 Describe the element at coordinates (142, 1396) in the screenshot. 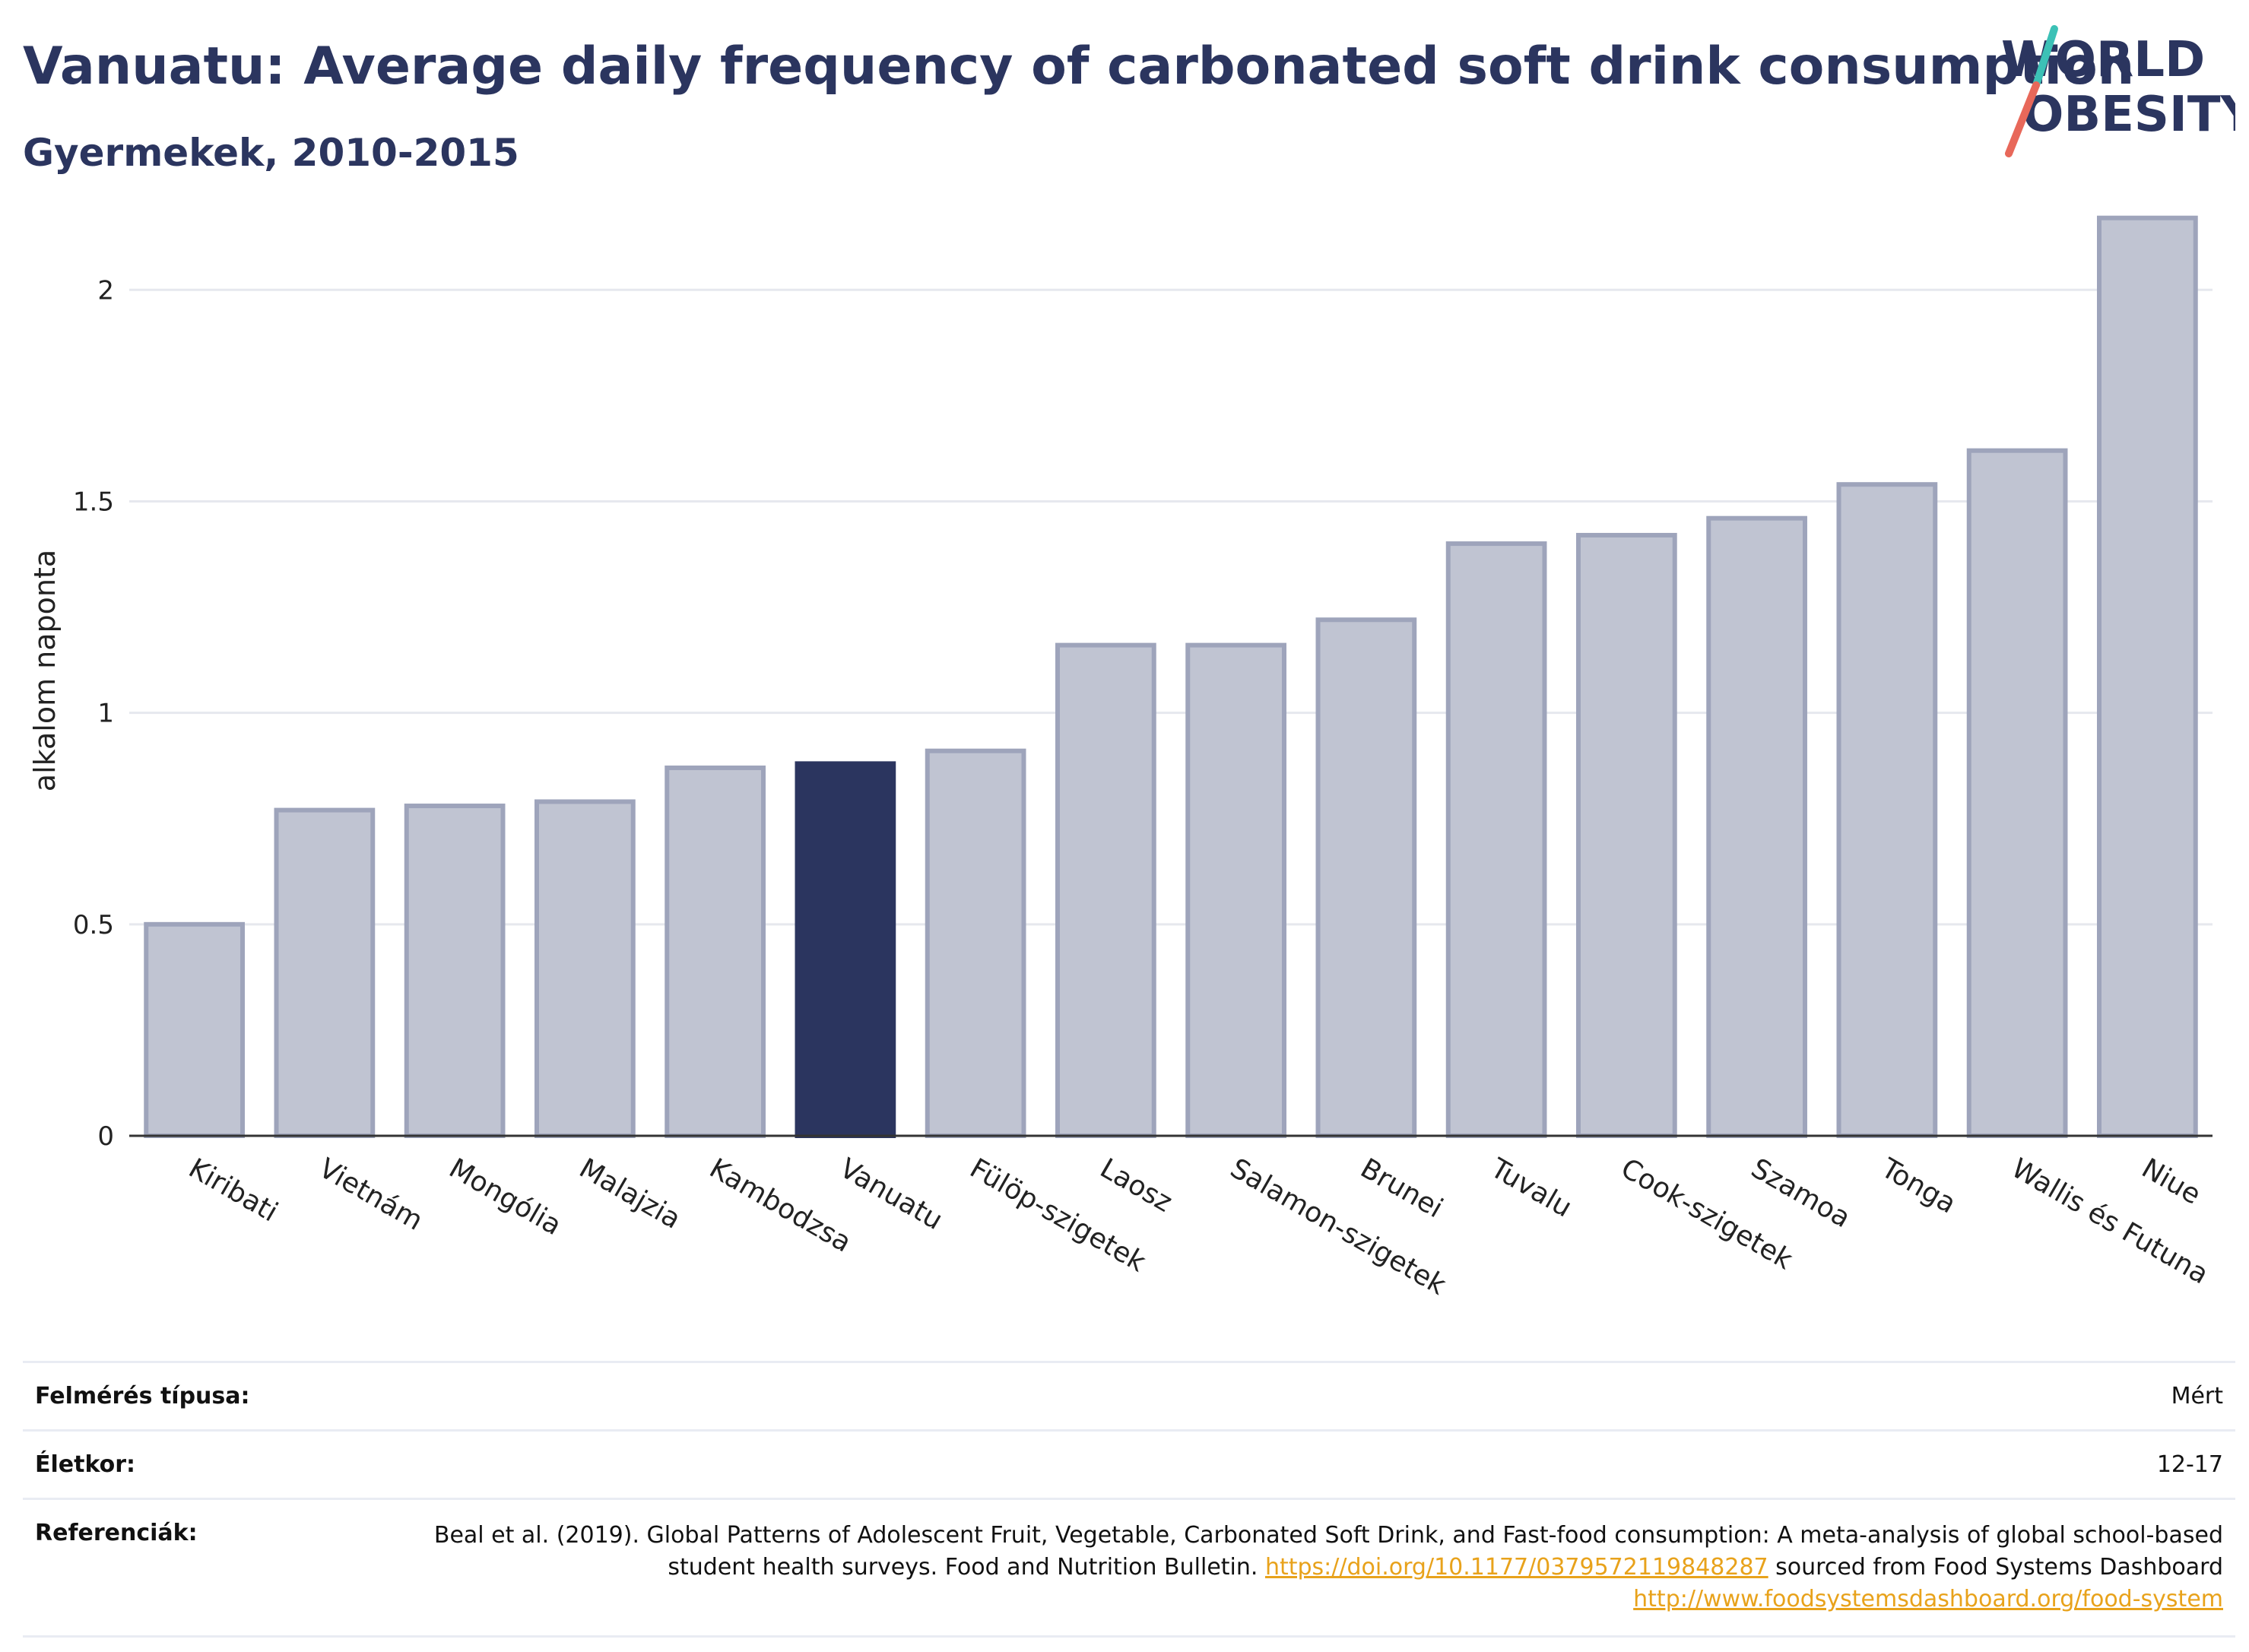

I see `info-label: Felmérés típusa:` at that location.